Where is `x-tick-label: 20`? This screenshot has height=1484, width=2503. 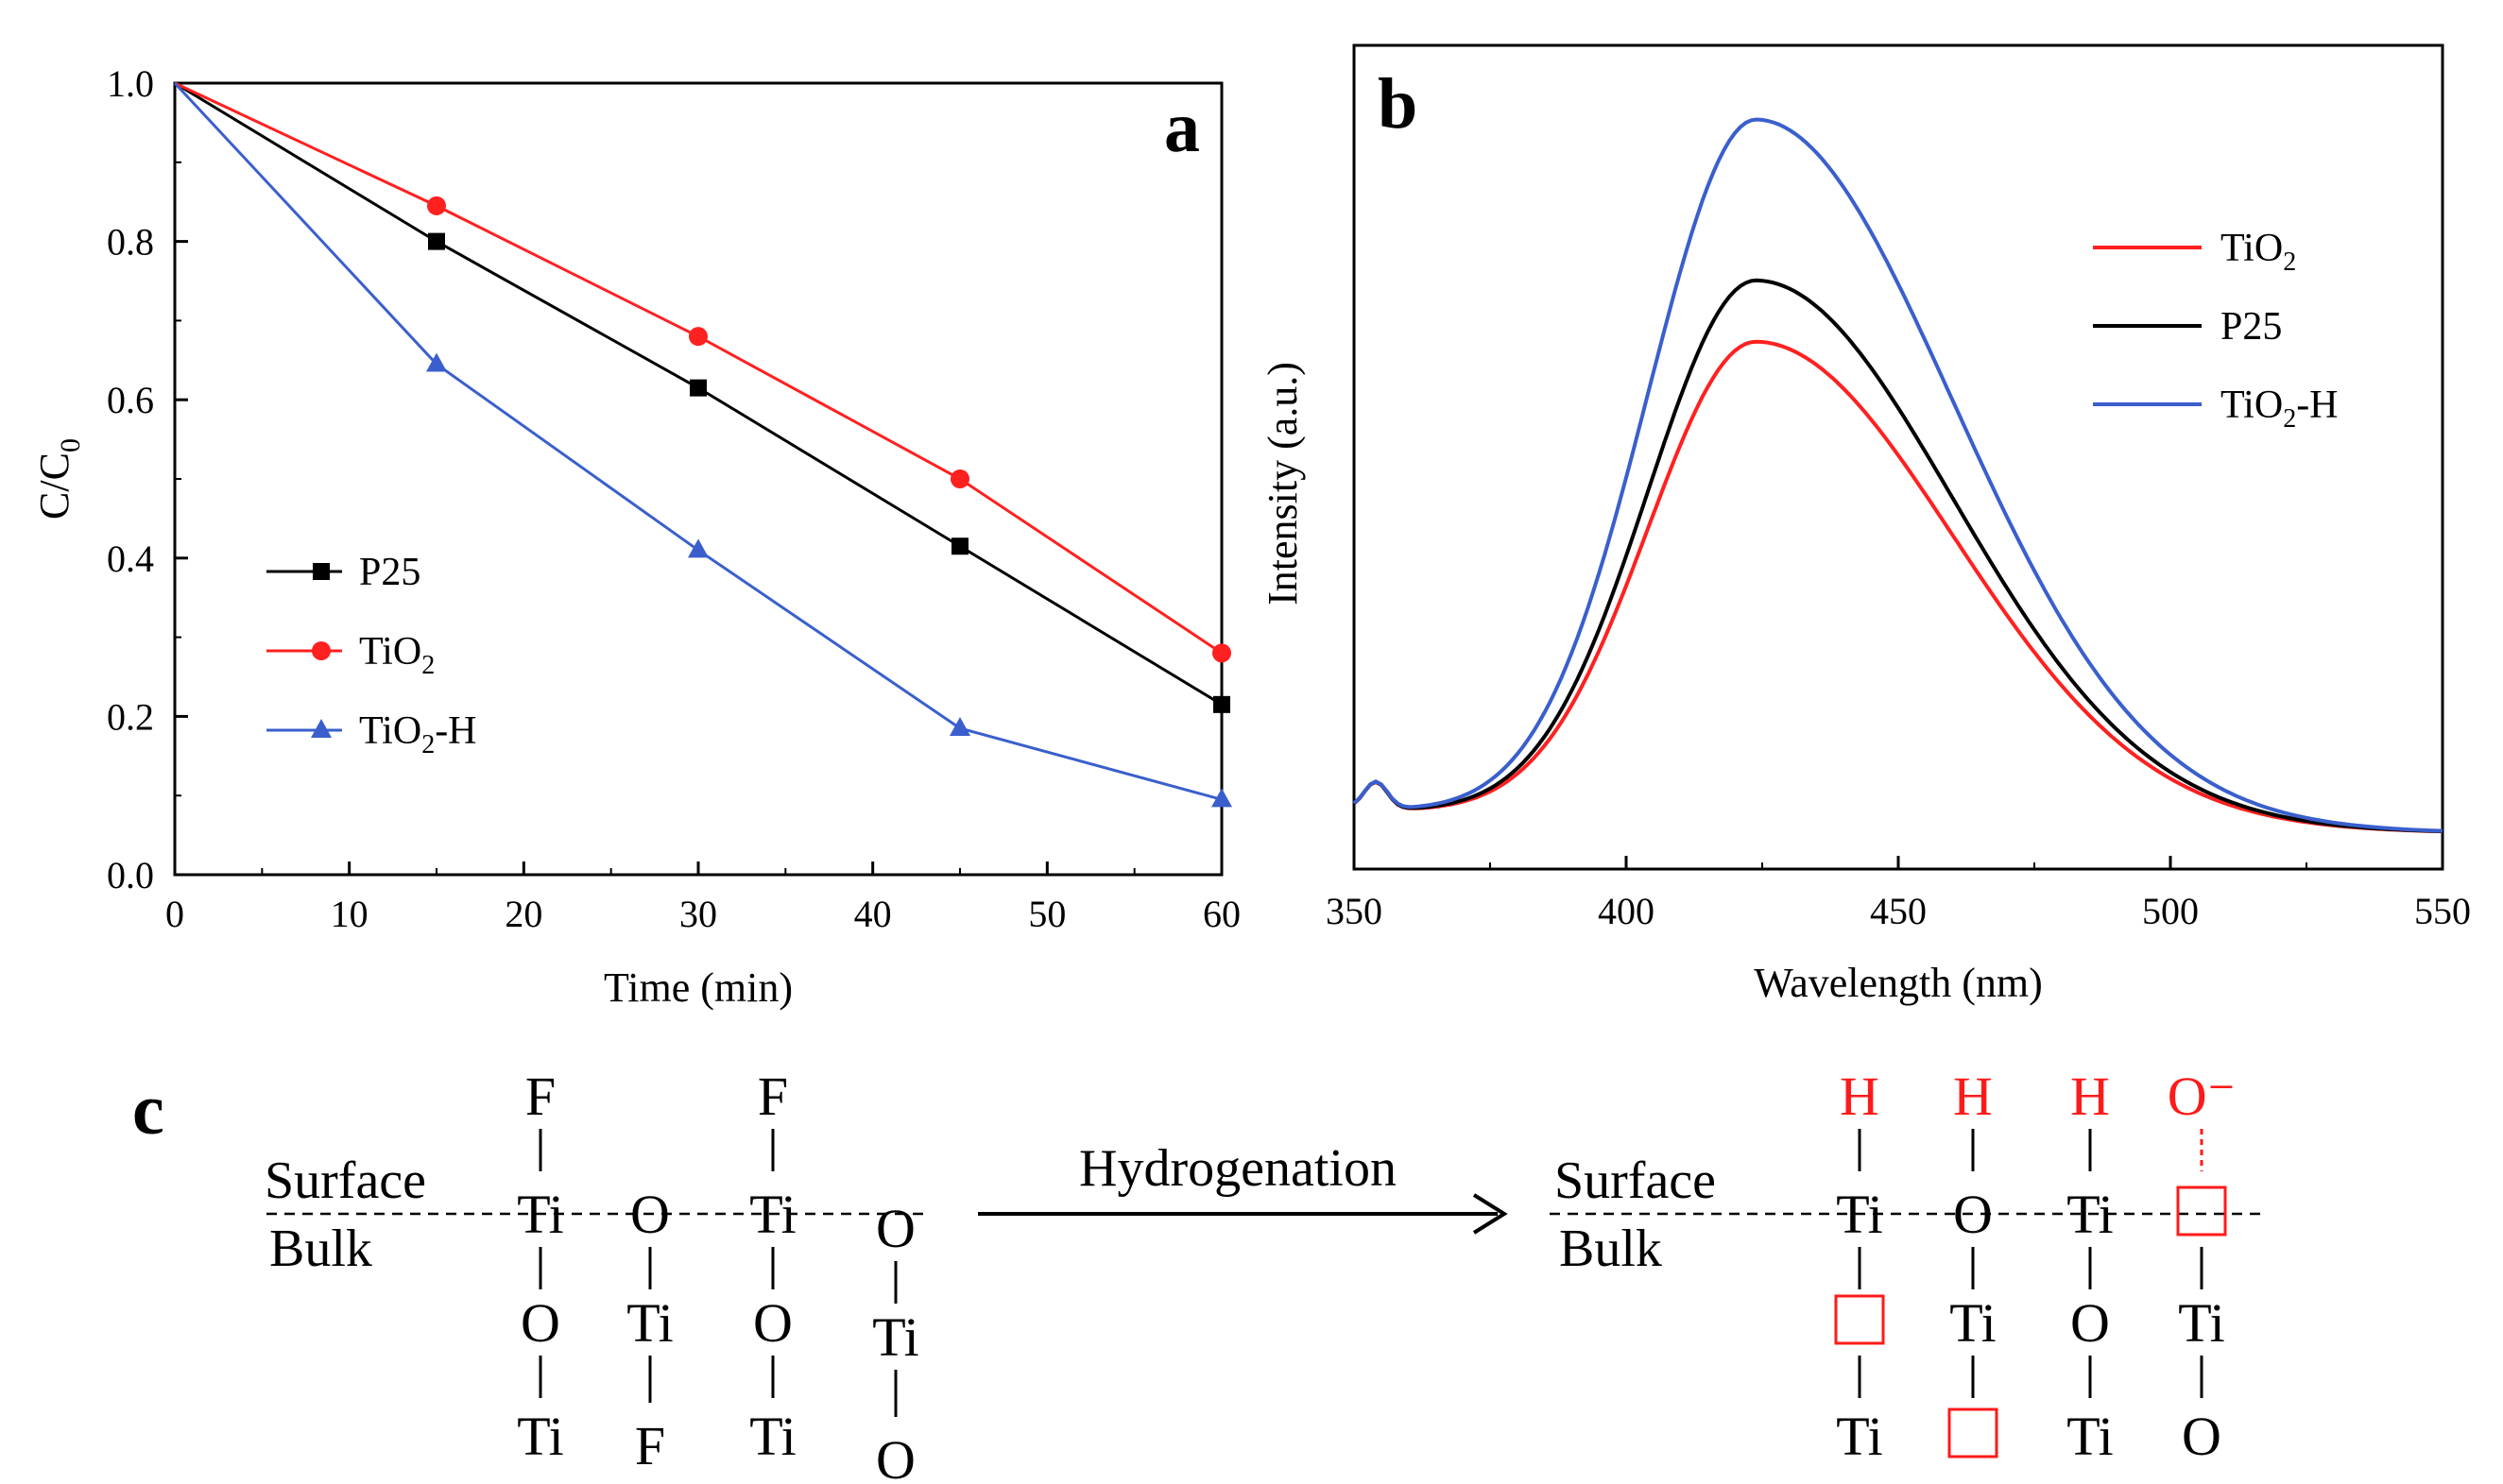
x-tick-label: 20 is located at coordinates (523, 914).